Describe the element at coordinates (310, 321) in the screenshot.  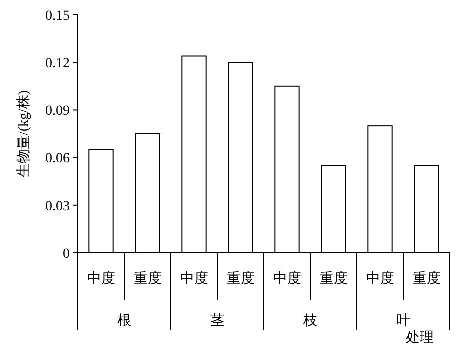
I see `text: 枝` at that location.